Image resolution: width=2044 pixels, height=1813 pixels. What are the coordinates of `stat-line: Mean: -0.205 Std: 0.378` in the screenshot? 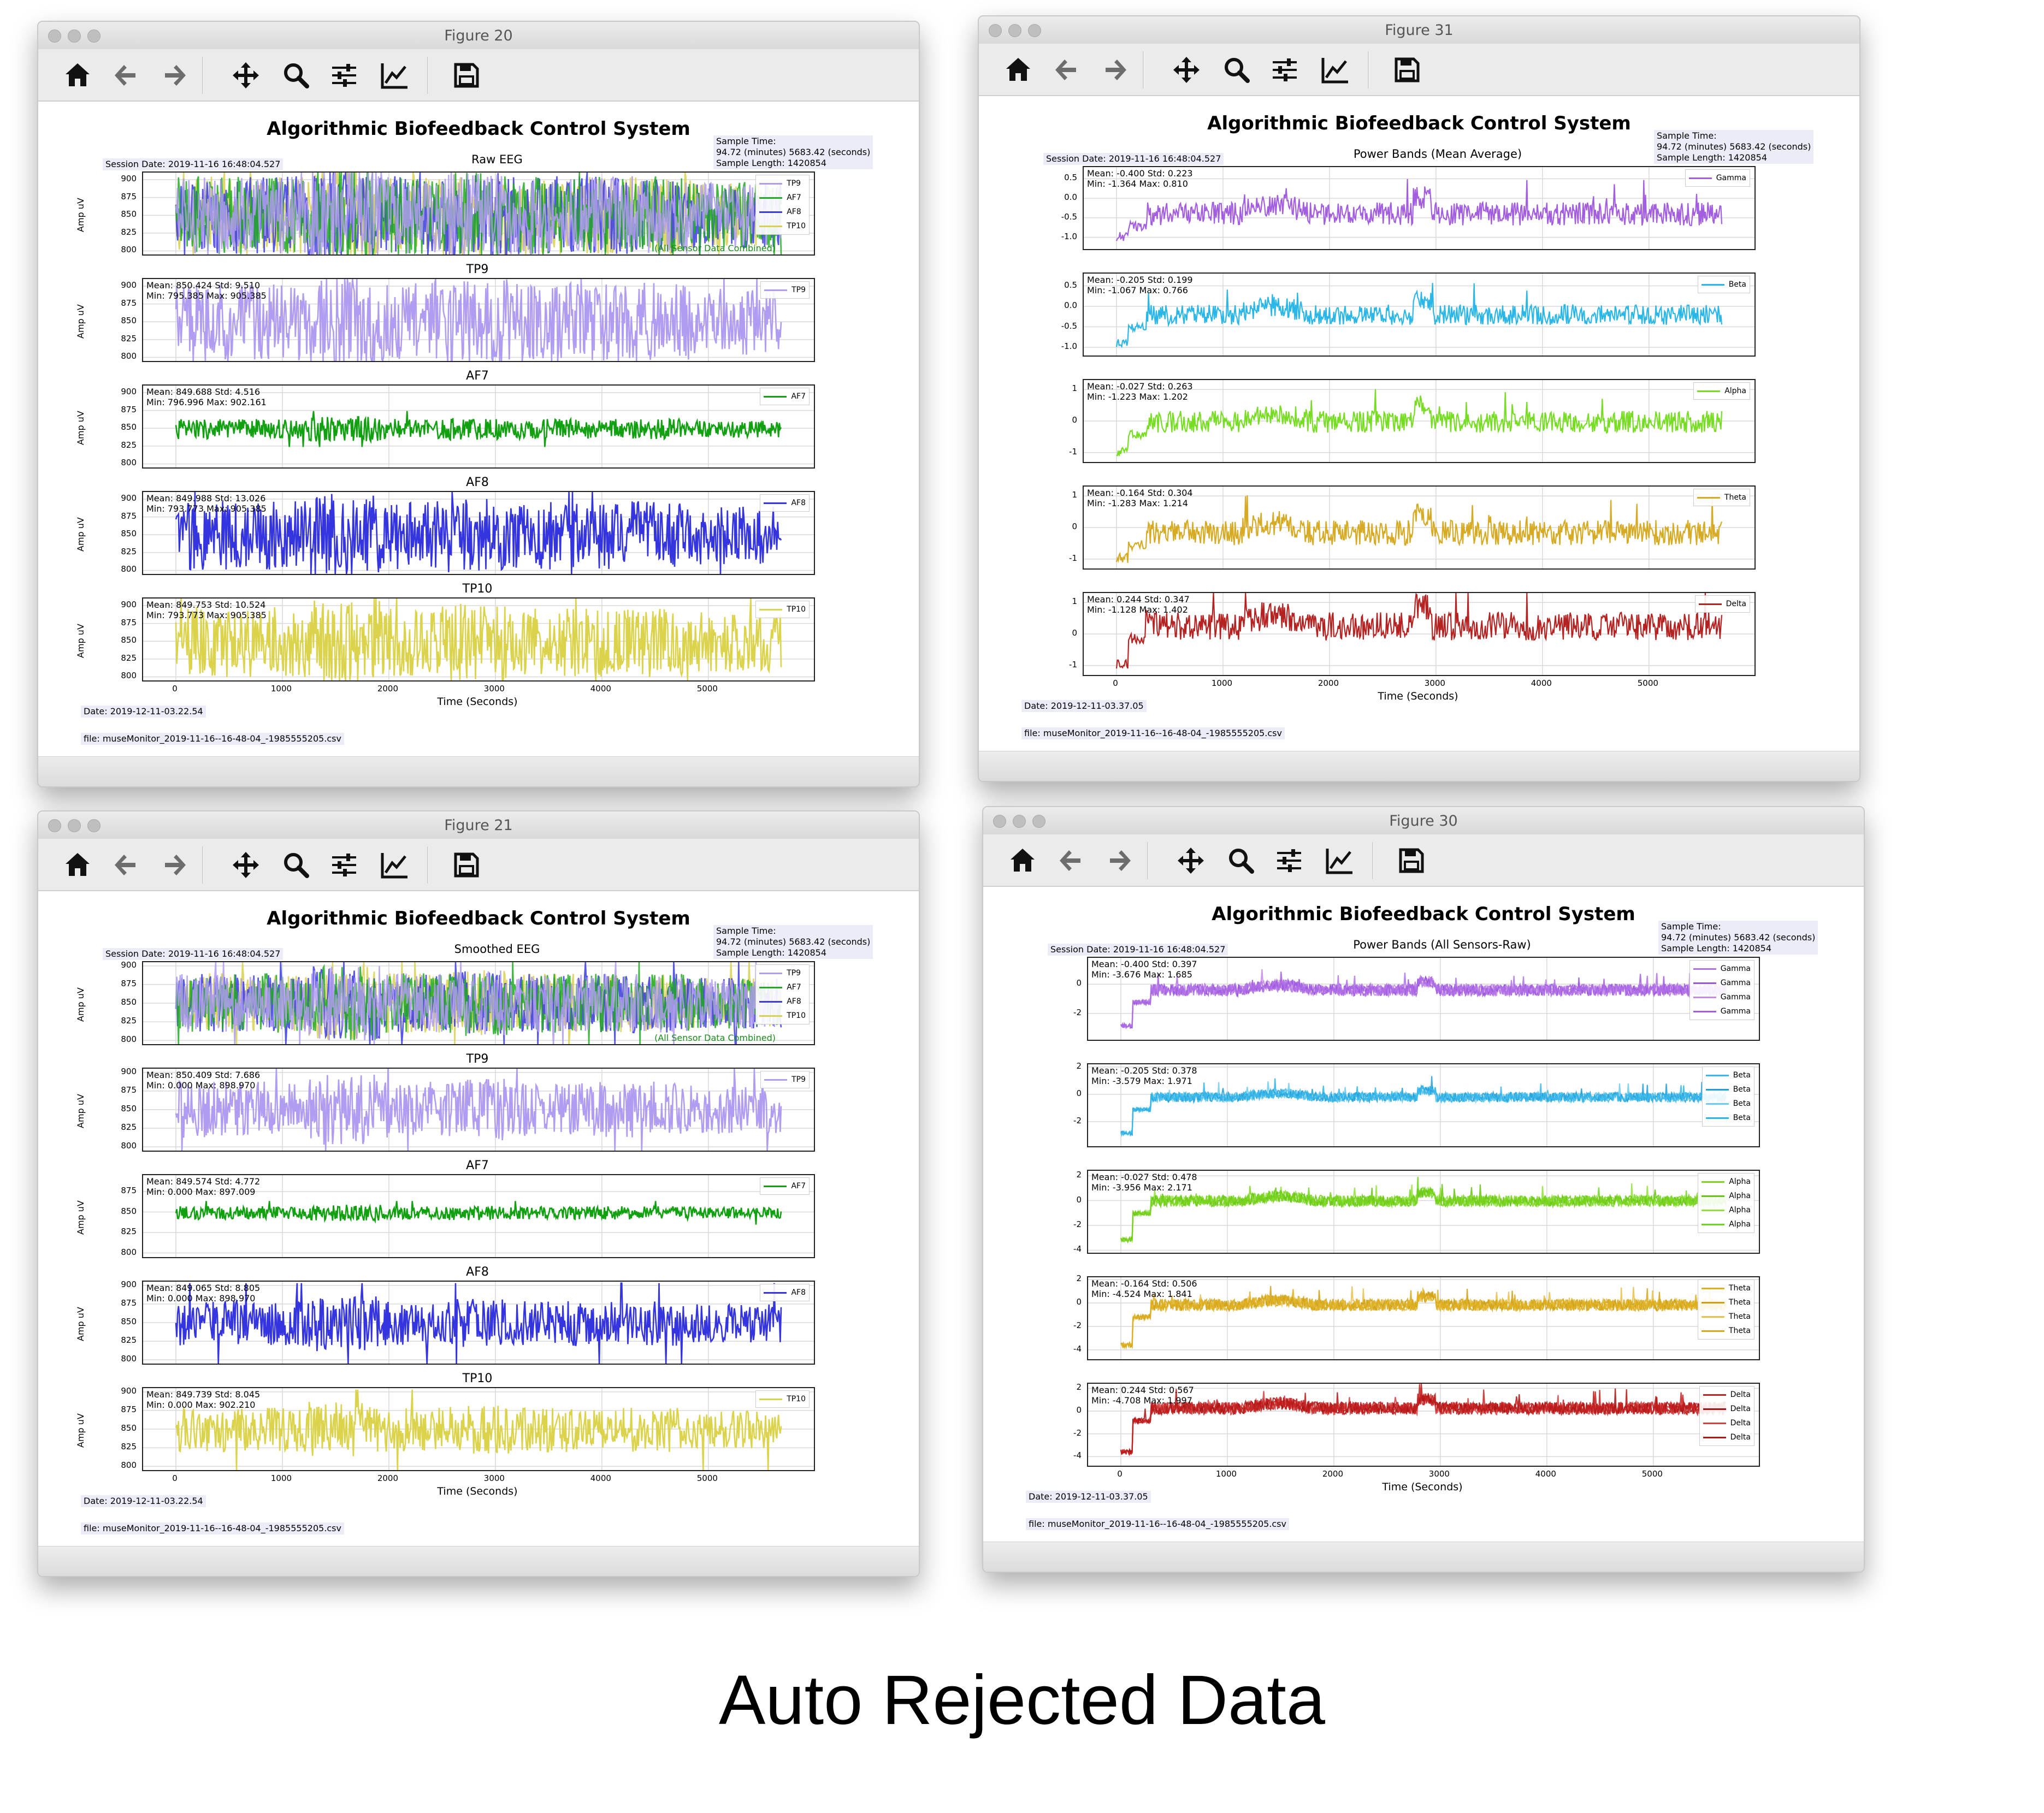 It's located at (1144, 1070).